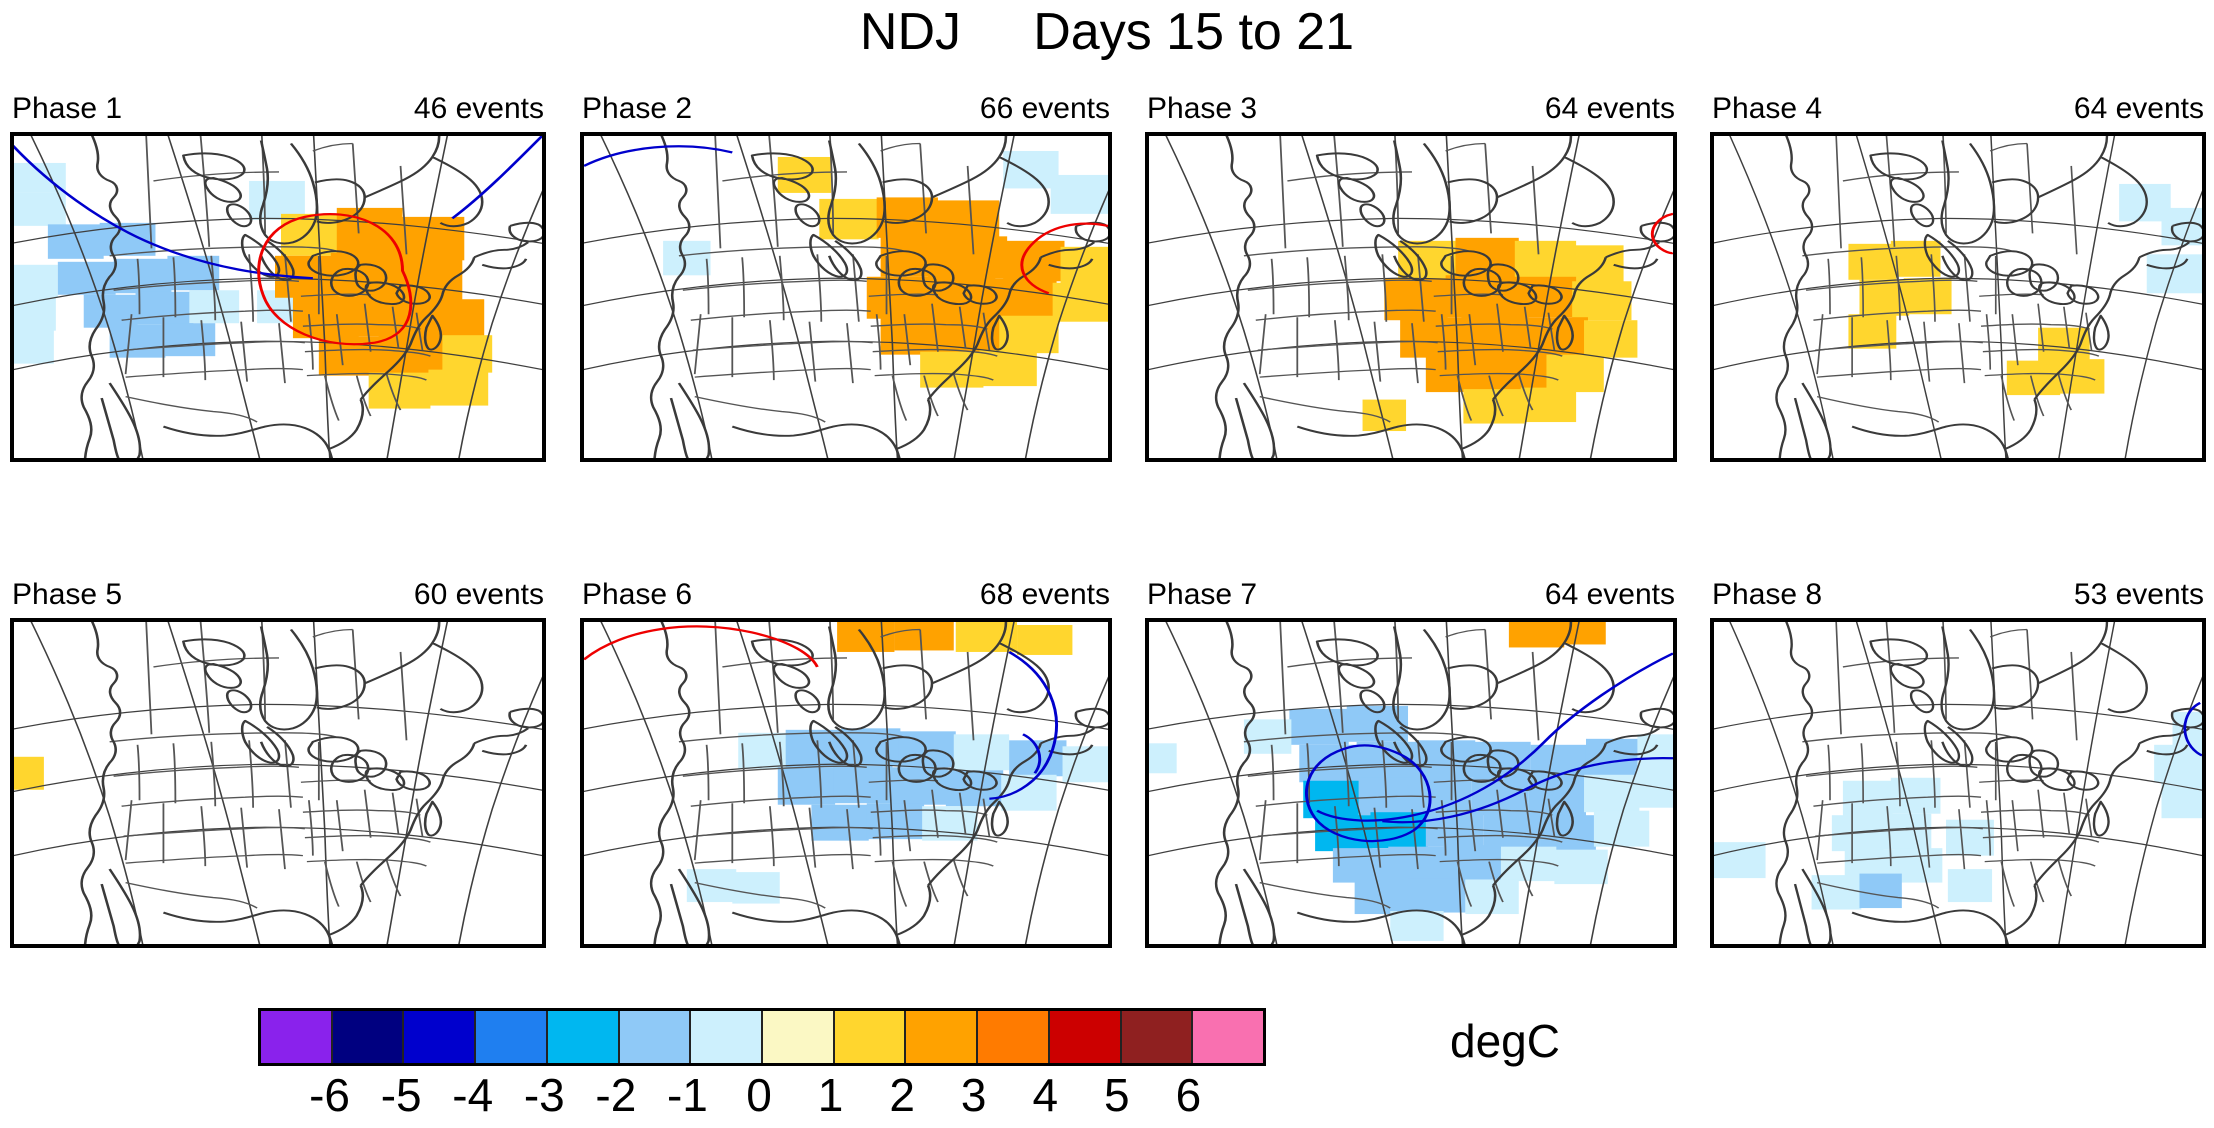 The width and height of the screenshot is (2214, 1128). I want to click on map-panel-phase-4: Phase 4 64 events, so click(1958, 277).